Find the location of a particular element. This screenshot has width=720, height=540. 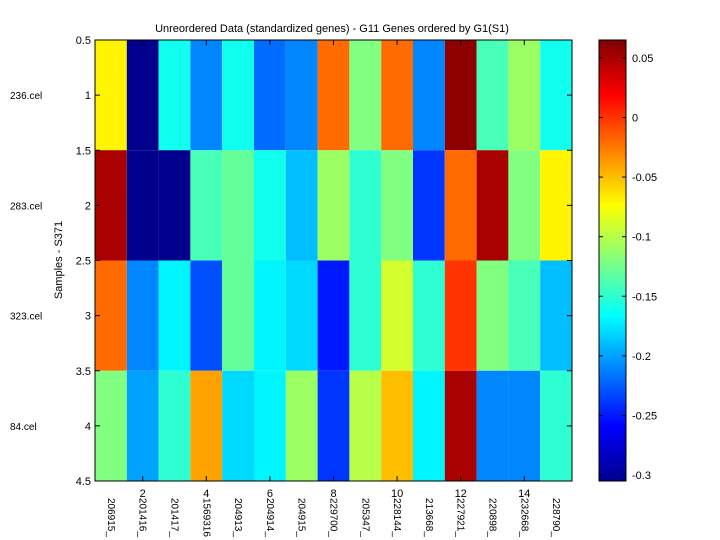

column-label: 229700_ is located at coordinates (333, 517).